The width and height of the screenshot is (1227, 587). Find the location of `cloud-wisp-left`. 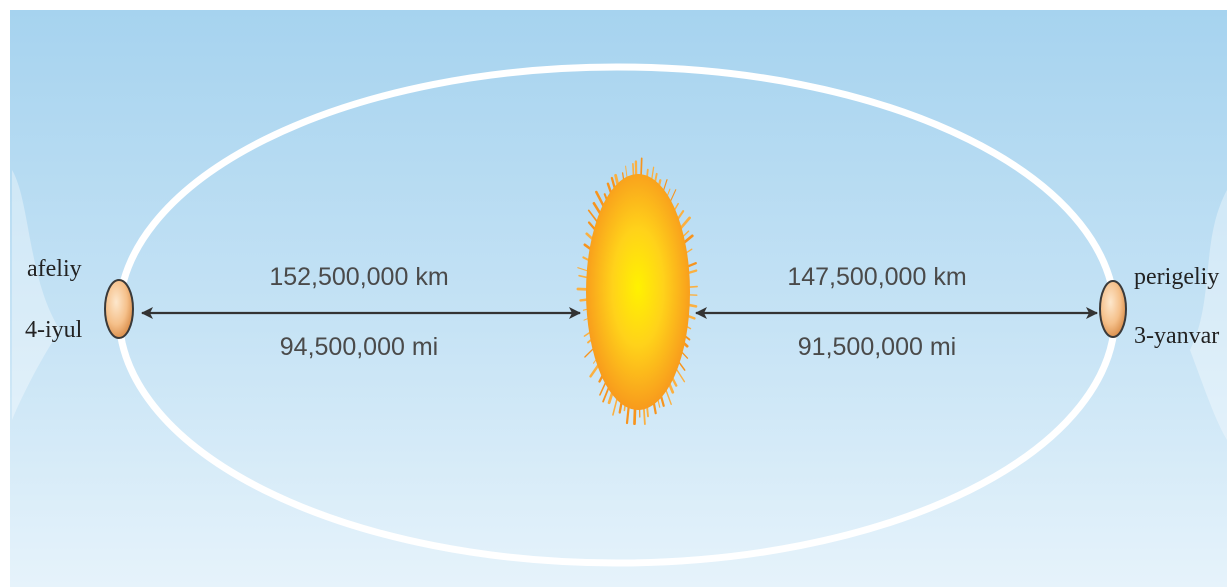

cloud-wisp-left is located at coordinates (36, 295).